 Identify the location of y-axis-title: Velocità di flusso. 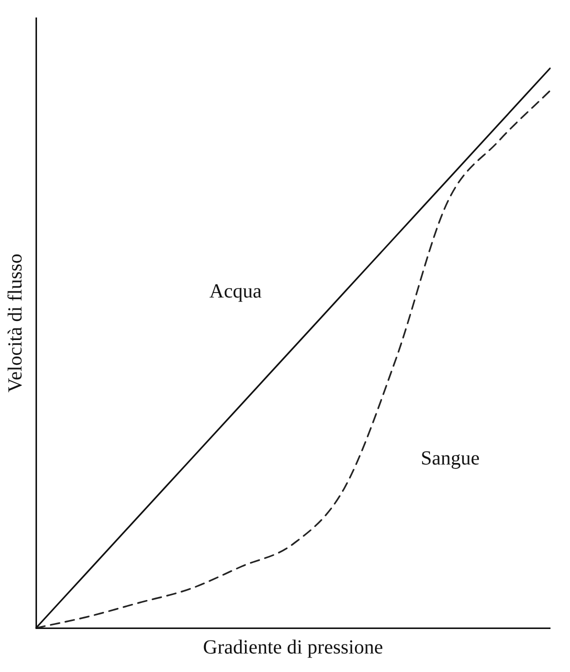
(15, 323).